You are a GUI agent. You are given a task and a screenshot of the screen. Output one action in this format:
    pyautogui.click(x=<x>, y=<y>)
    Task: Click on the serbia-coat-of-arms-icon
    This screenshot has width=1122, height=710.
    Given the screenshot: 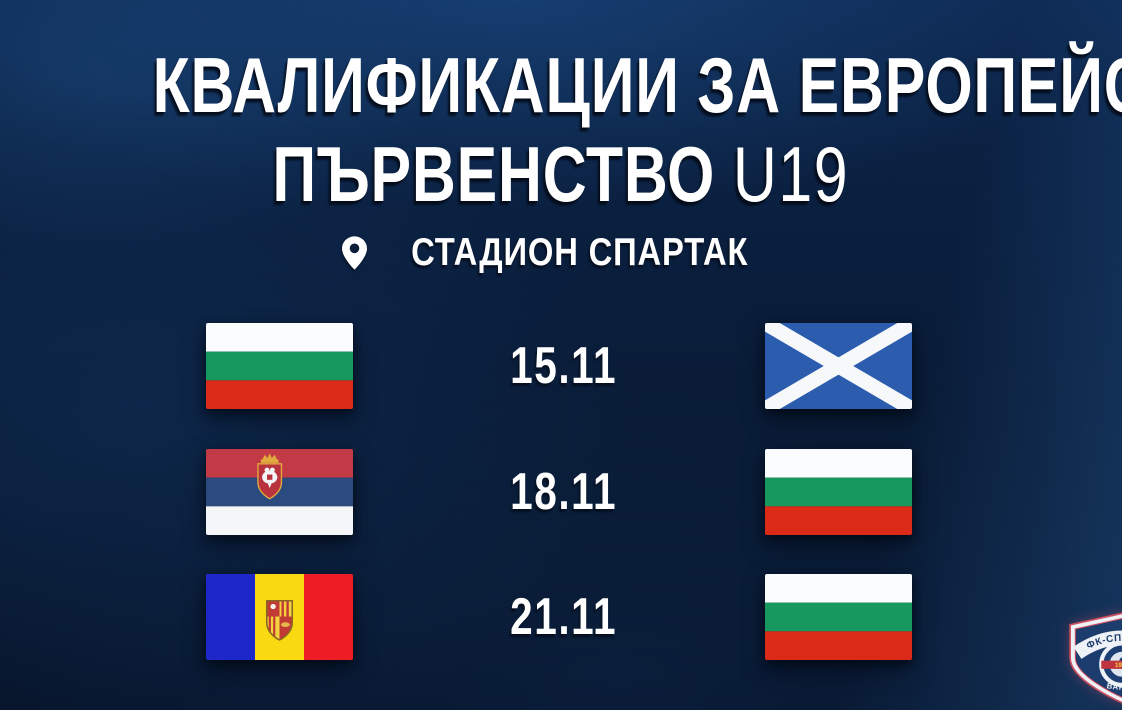 What is the action you would take?
    pyautogui.click(x=270, y=476)
    